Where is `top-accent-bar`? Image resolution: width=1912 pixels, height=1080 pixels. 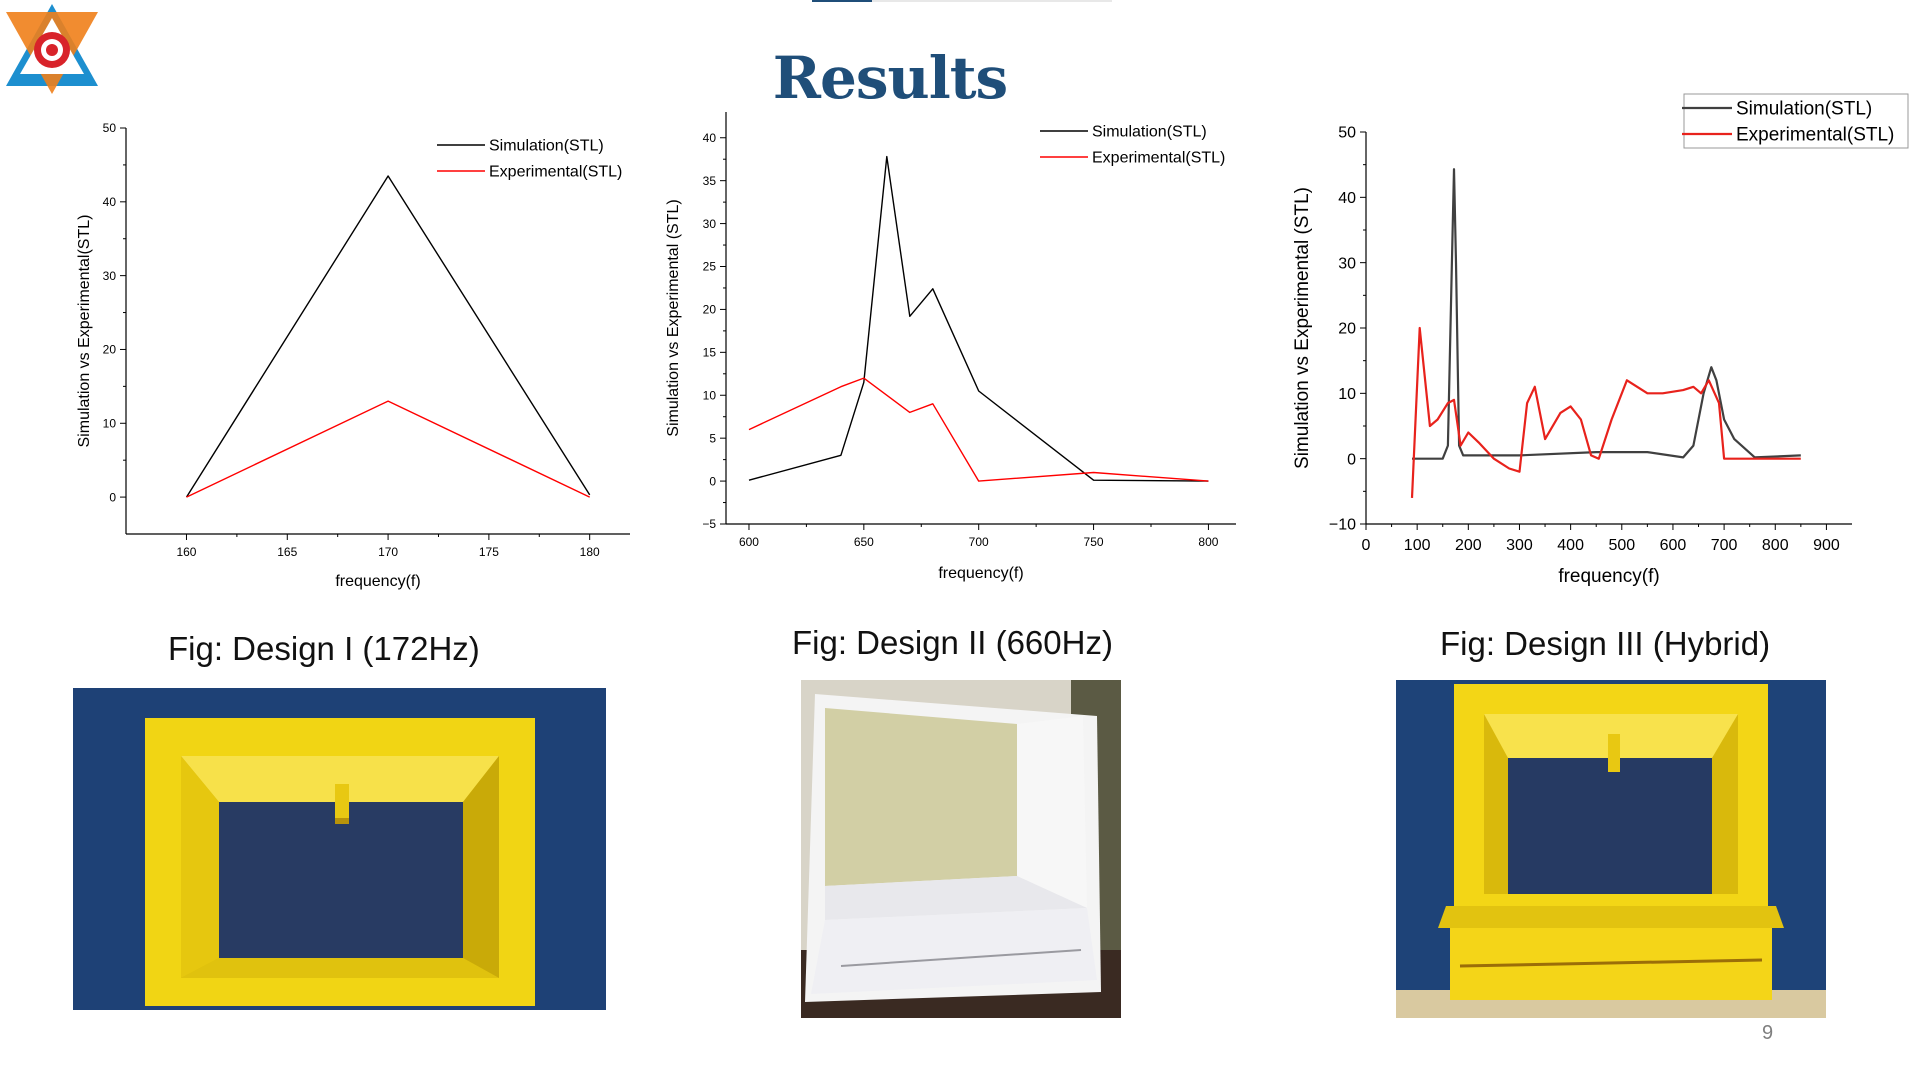 top-accent-bar is located at coordinates (962, 1).